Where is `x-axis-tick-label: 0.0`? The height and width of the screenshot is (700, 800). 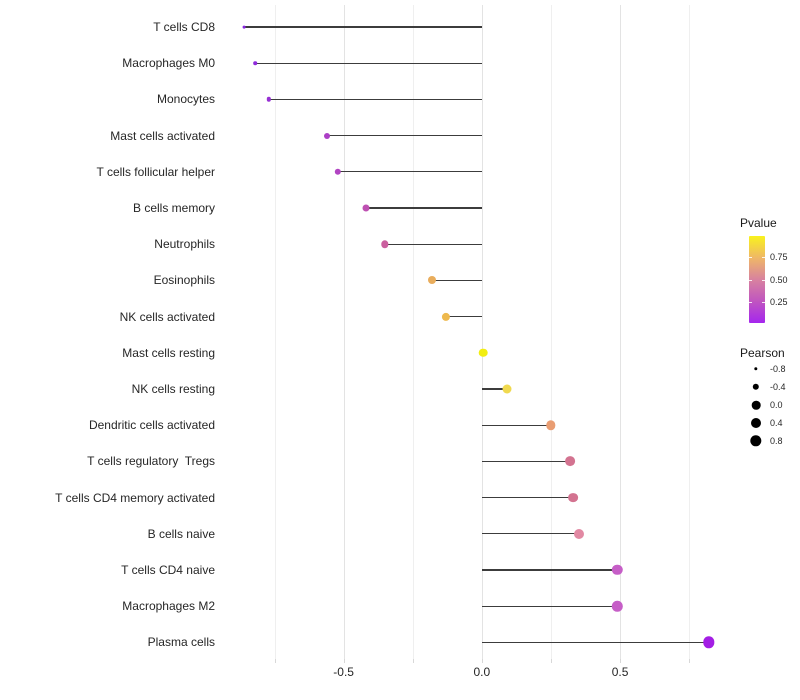
x-axis-tick-label: 0.0 is located at coordinates (482, 672).